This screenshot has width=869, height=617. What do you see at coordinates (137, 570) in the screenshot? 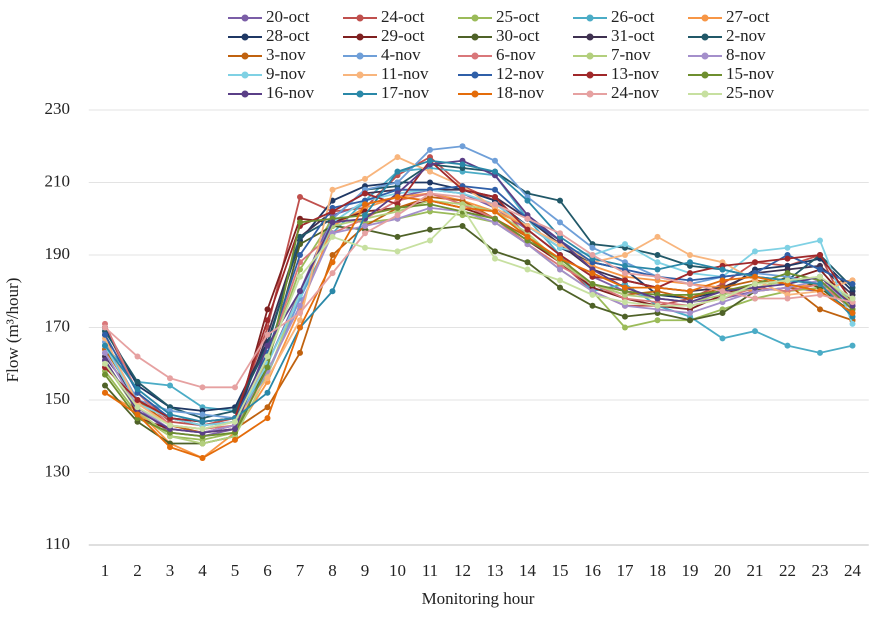
I see `x-tick-label: 2` at bounding box center [137, 570].